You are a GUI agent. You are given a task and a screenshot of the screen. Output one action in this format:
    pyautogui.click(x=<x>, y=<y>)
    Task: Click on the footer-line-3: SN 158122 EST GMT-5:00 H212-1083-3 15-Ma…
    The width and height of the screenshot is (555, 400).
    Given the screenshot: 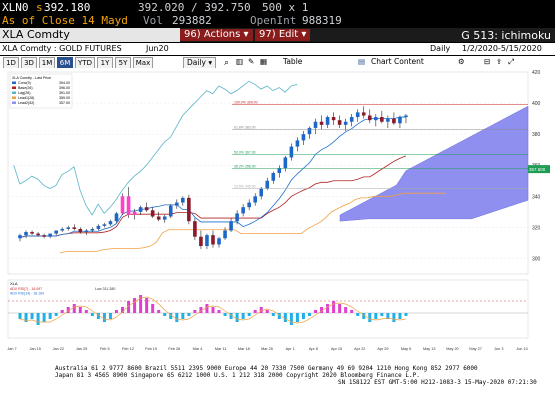 What is the action you would take?
    pyautogui.click(x=437, y=382)
    